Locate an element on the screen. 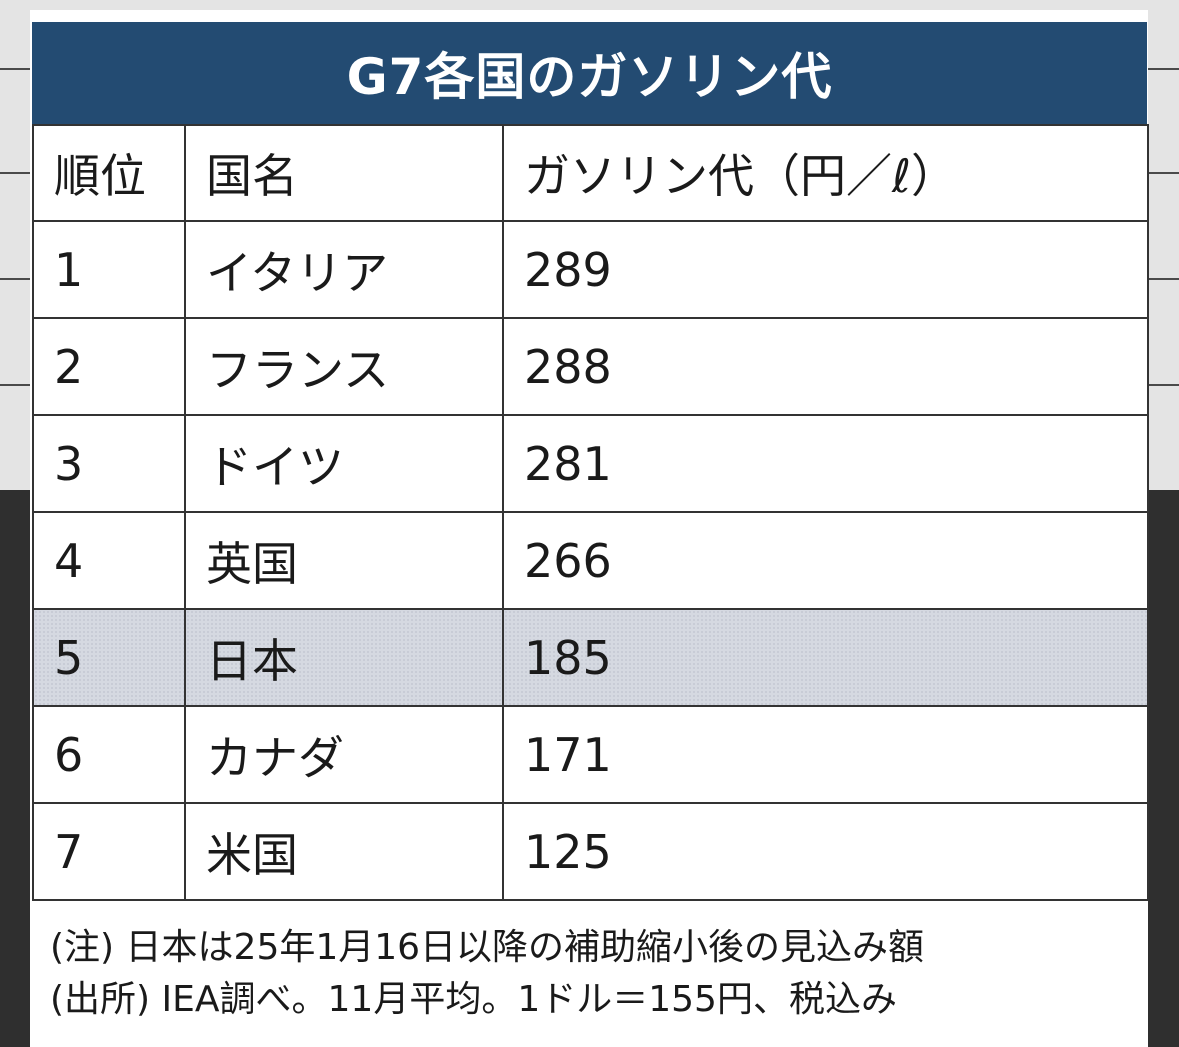 The height and width of the screenshot is (1047, 1179). price-cell: 281 is located at coordinates (825, 463).